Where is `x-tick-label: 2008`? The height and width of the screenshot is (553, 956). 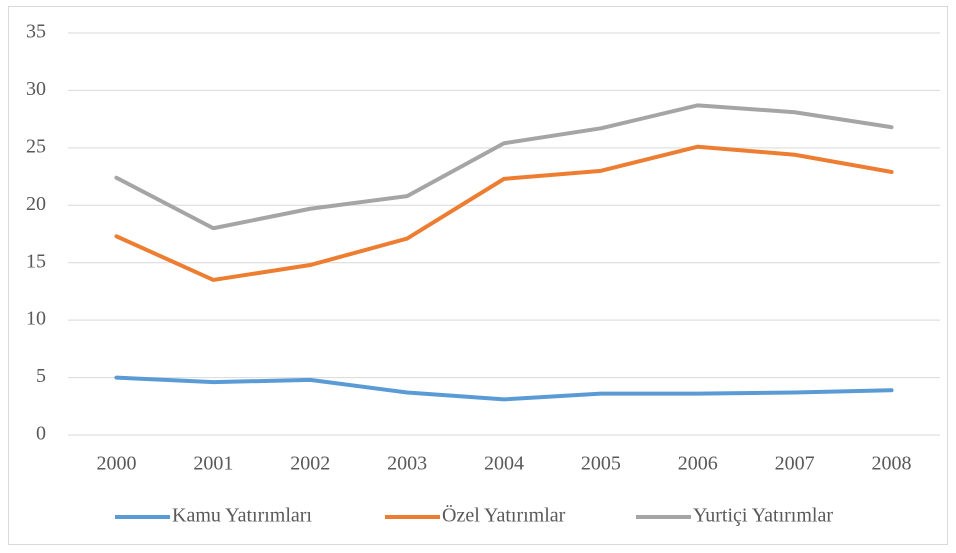 x-tick-label: 2008 is located at coordinates (892, 464).